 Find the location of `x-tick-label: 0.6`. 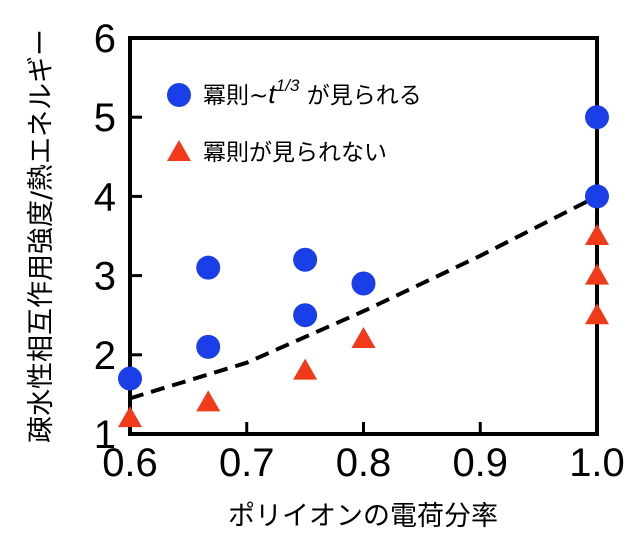

x-tick-label: 0.6 is located at coordinates (130, 463).